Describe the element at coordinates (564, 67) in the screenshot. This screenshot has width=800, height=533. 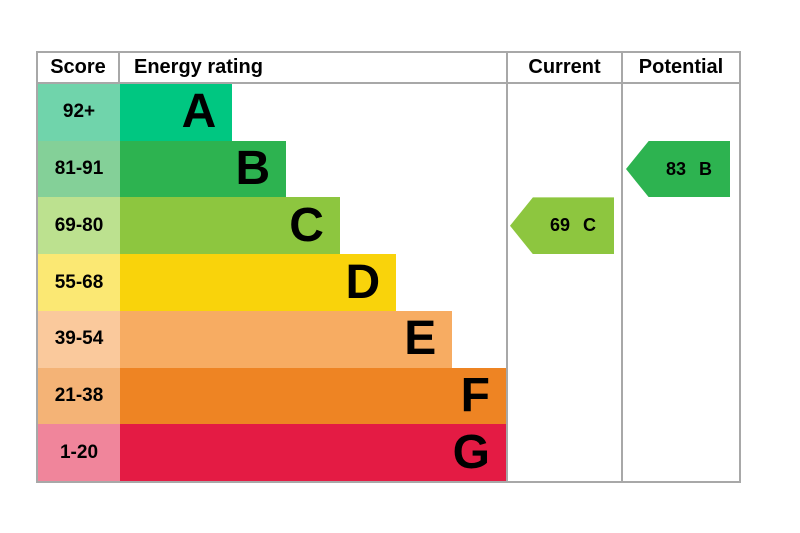
I see `header-current: Current` at that location.